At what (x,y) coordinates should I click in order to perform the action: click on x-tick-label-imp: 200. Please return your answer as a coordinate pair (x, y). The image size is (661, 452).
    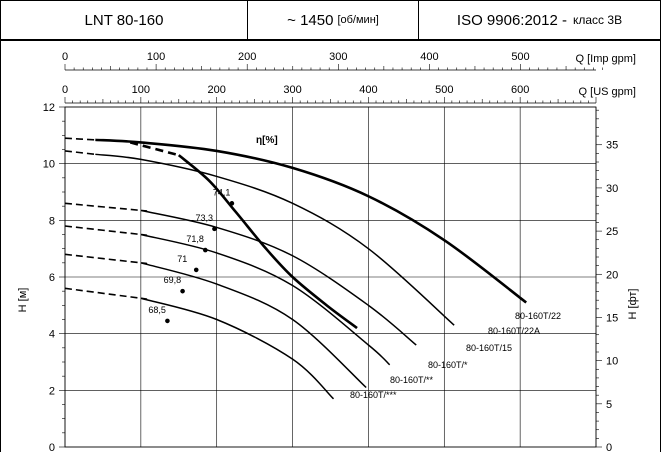
    Looking at the image, I should click on (247, 57).